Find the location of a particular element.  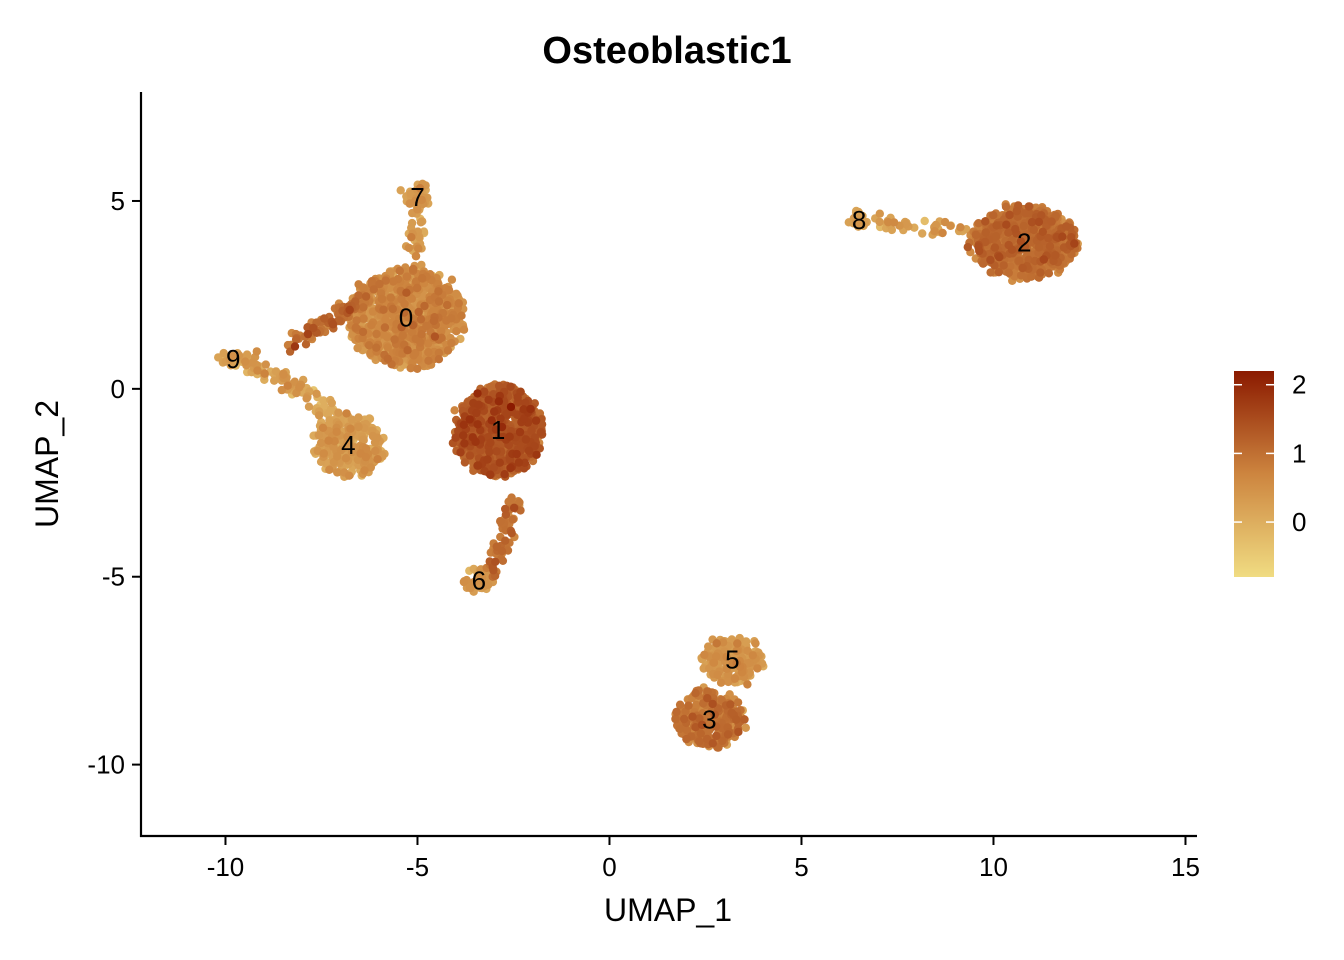

cluster-label-8: 8 is located at coordinates (859, 220).